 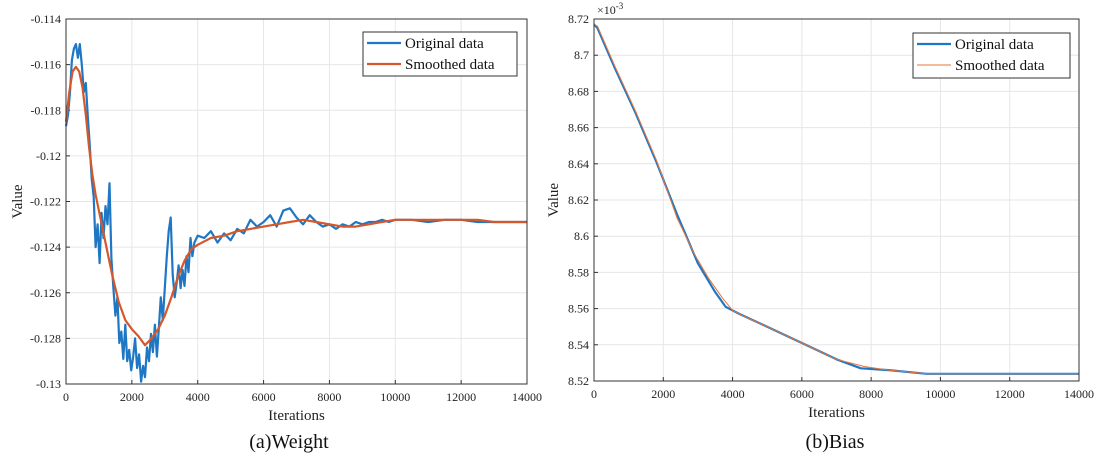 I want to click on y-tick-label: 8.58, so click(x=578, y=272).